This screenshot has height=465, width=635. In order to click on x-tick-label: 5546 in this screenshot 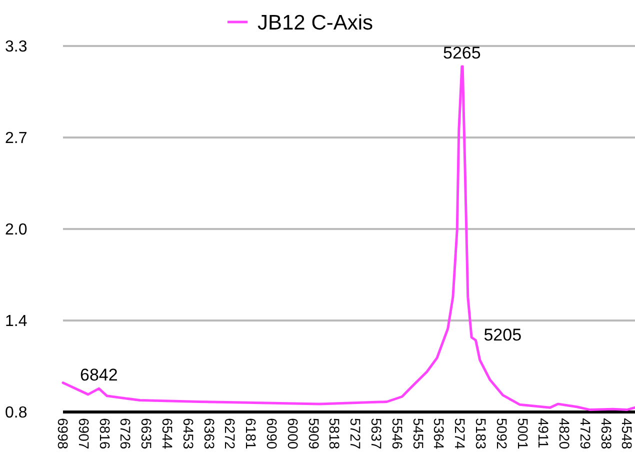, I will do `click(397, 434)`.